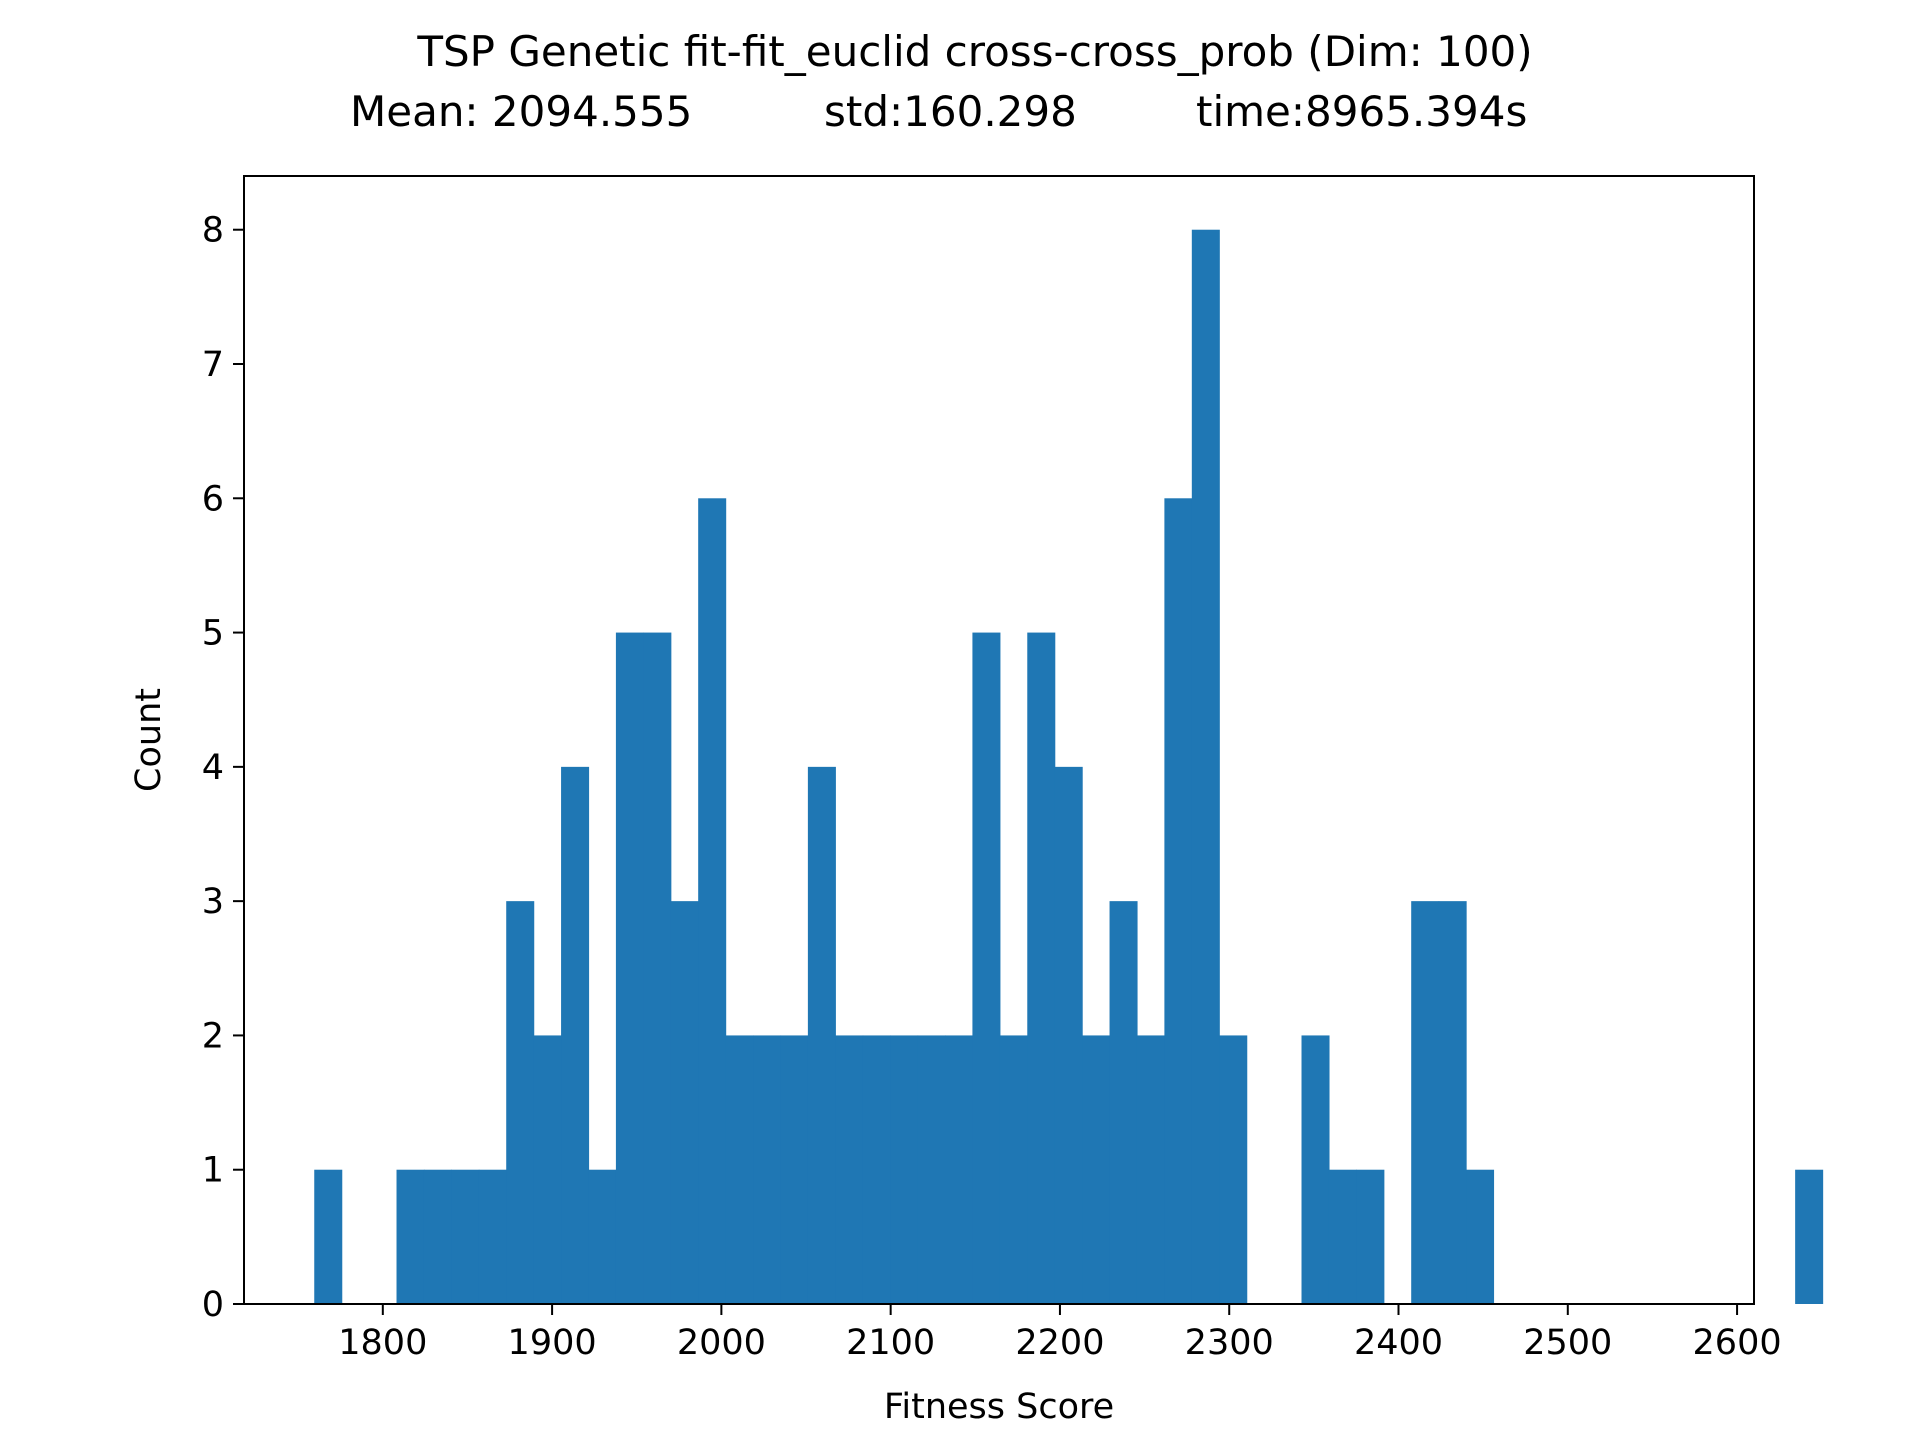 The width and height of the screenshot is (1920, 1440). What do you see at coordinates (890, 1343) in the screenshot?
I see `x-tick-label: 2100` at bounding box center [890, 1343].